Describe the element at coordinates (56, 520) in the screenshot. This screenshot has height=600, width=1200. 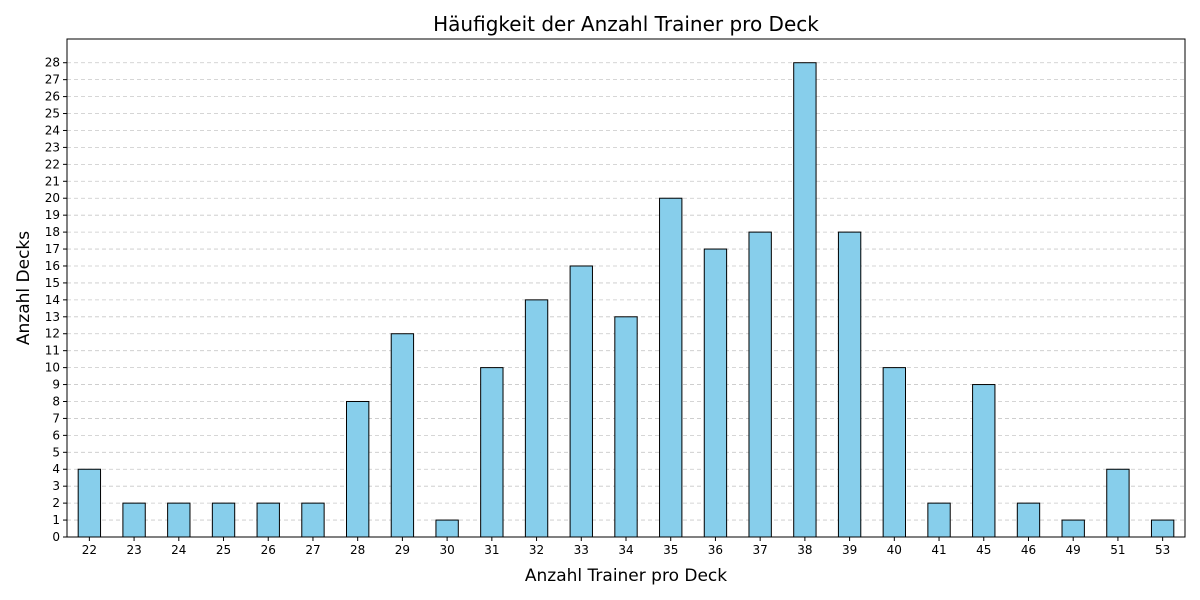
I see `y-tick-label: 1` at that location.